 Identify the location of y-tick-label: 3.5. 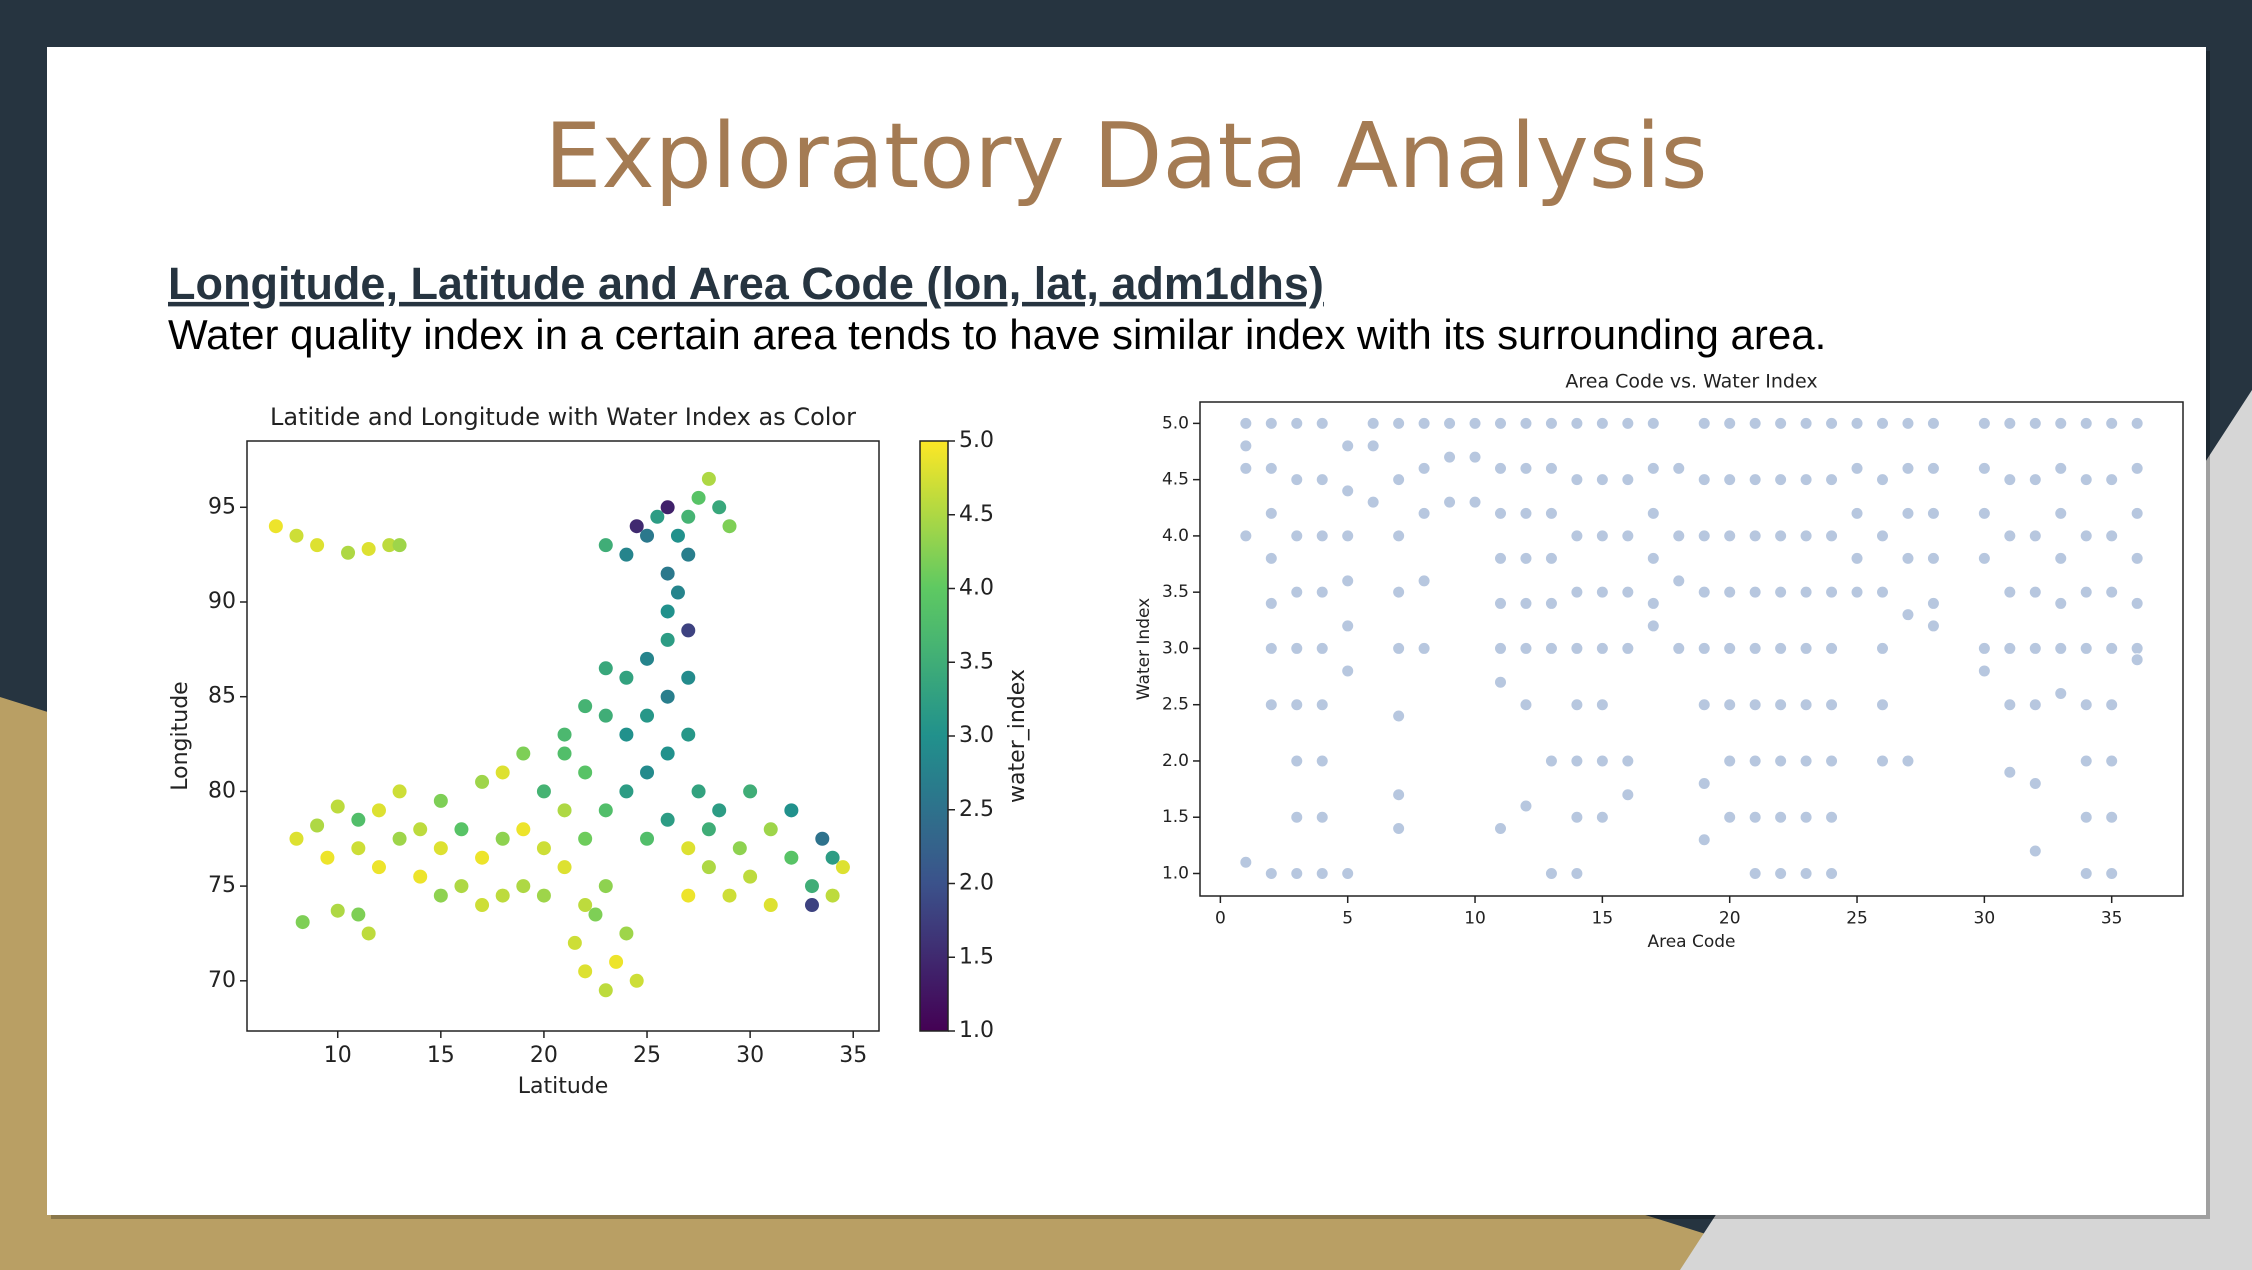
(1175, 592).